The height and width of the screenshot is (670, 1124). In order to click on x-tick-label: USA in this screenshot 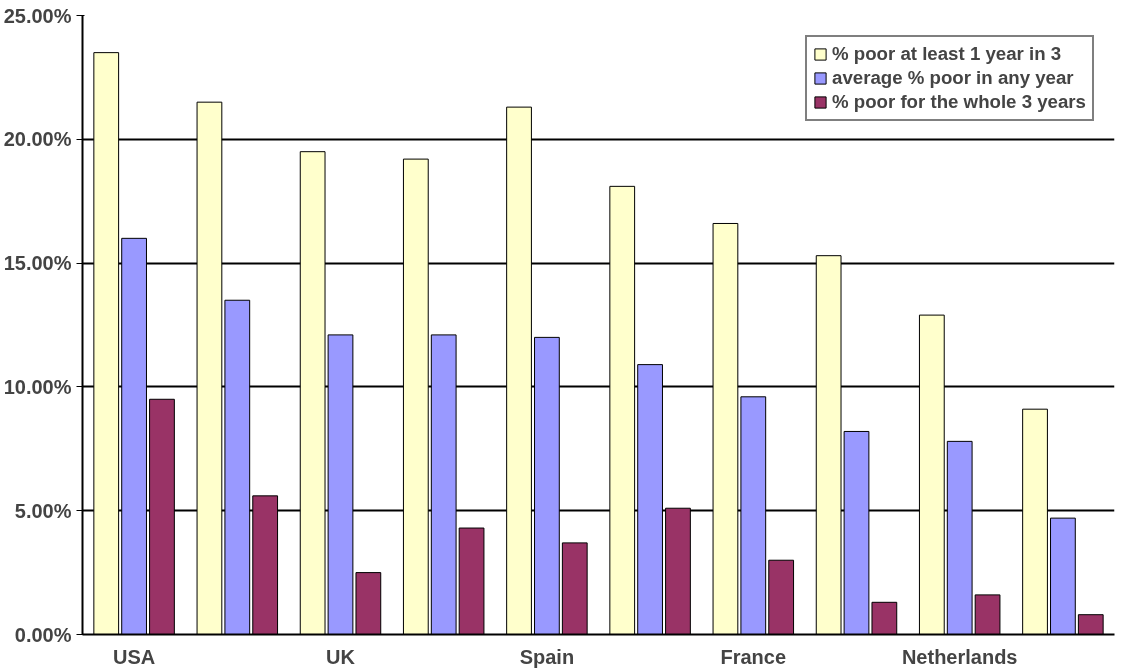, I will do `click(134, 656)`.